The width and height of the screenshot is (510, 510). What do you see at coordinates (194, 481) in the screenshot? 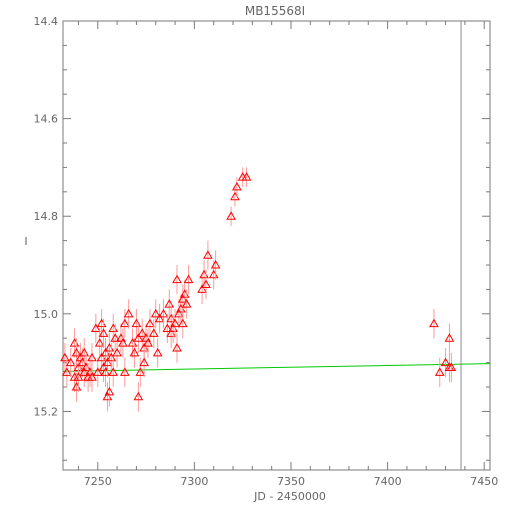
I see `x-tick-label: 7300` at bounding box center [194, 481].